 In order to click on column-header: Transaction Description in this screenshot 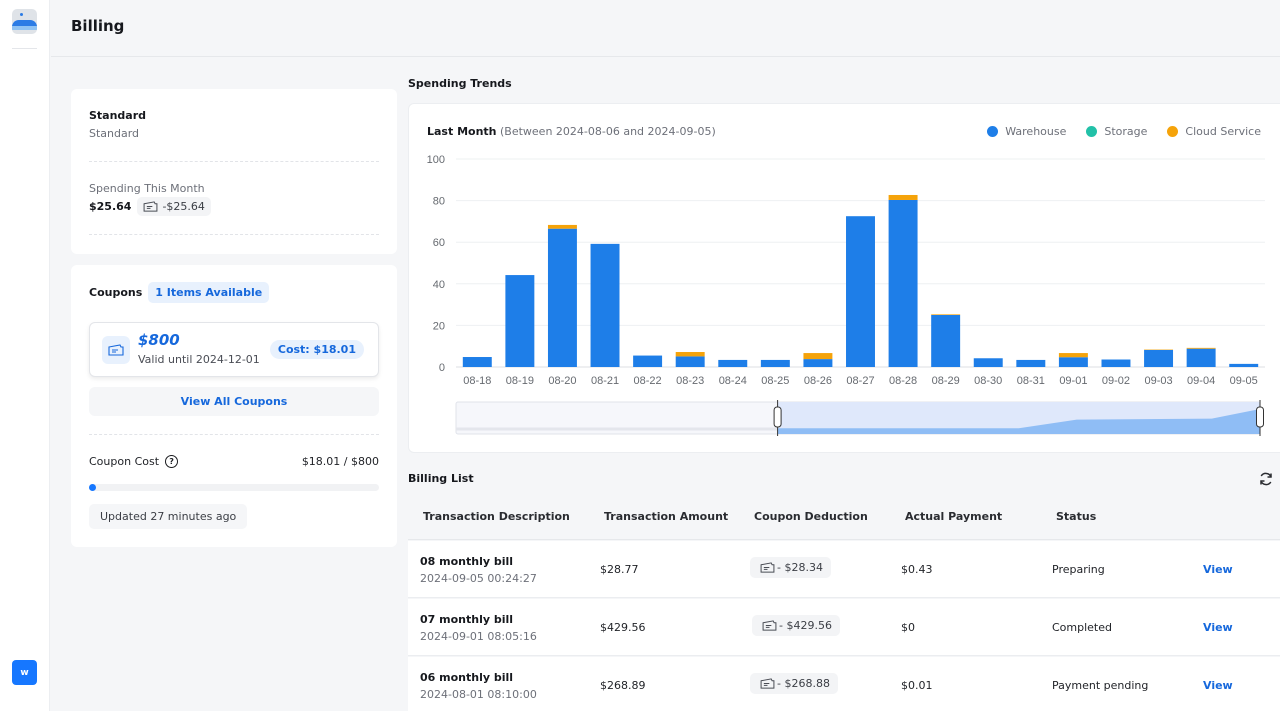, I will do `click(496, 516)`.